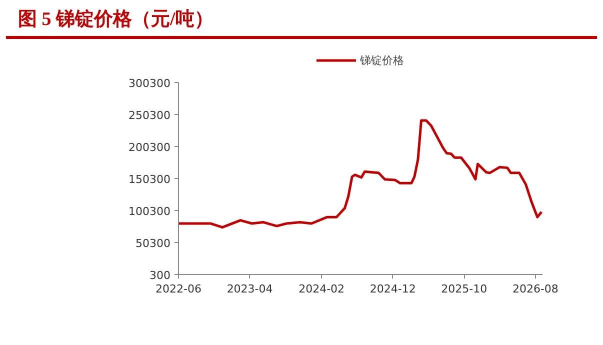 Image resolution: width=603 pixels, height=345 pixels. I want to click on y-tick-label: 50300, so click(153, 243).